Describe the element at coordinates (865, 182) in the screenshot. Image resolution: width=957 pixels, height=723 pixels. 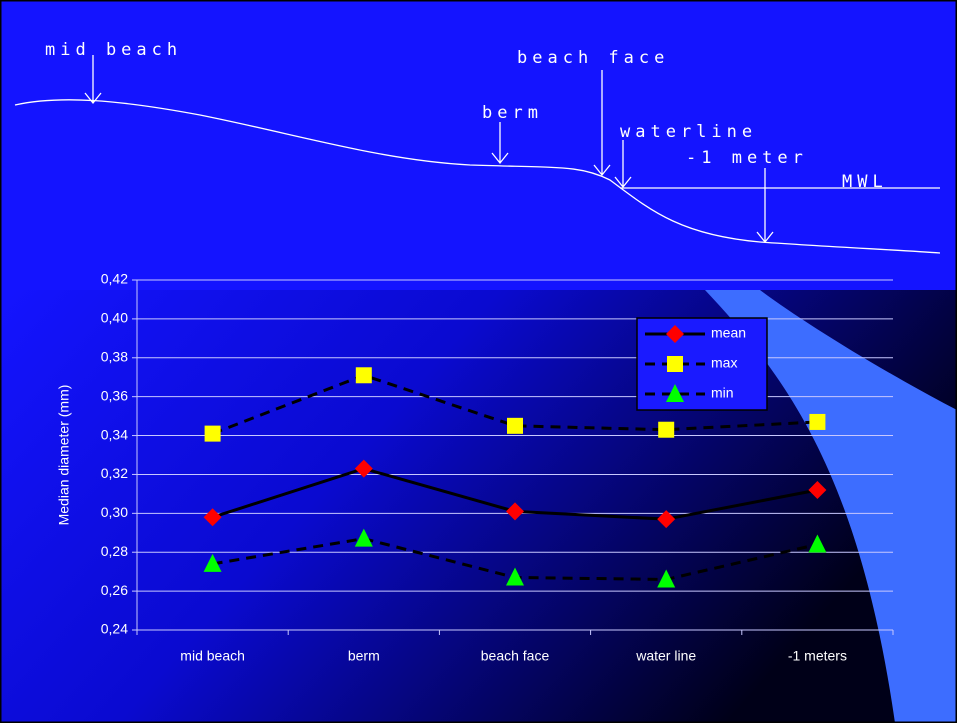
I see `diagram-label: MWL` at that location.